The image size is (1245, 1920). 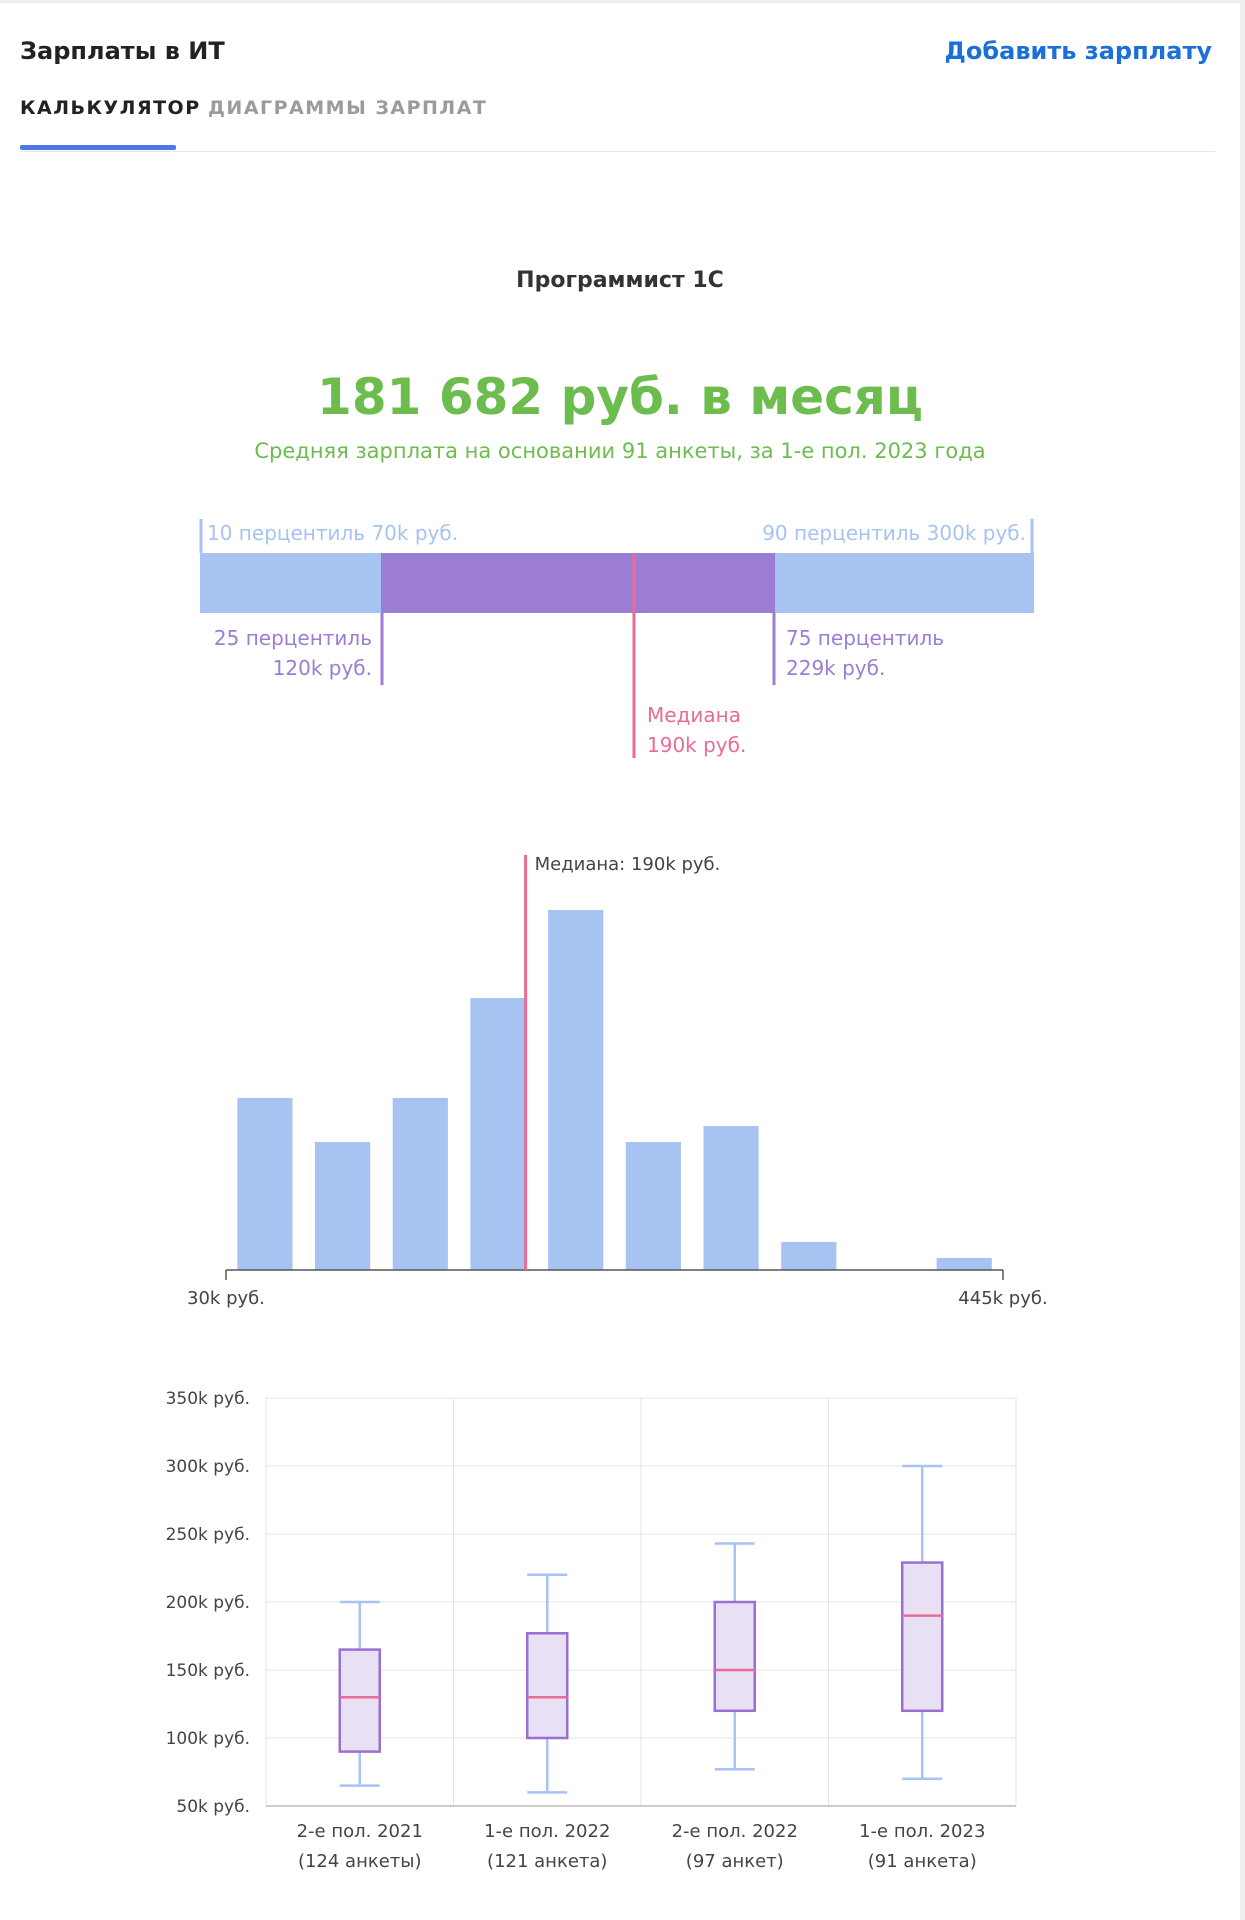 I want to click on median-value: 190k руб., so click(x=696, y=745).